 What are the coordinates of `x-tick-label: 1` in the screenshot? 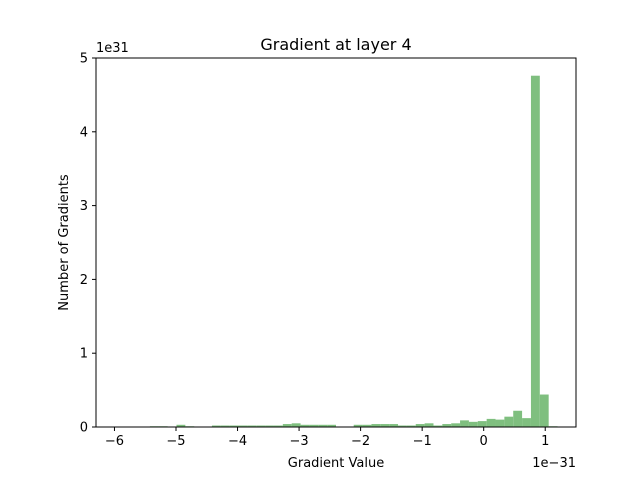 It's located at (545, 441).